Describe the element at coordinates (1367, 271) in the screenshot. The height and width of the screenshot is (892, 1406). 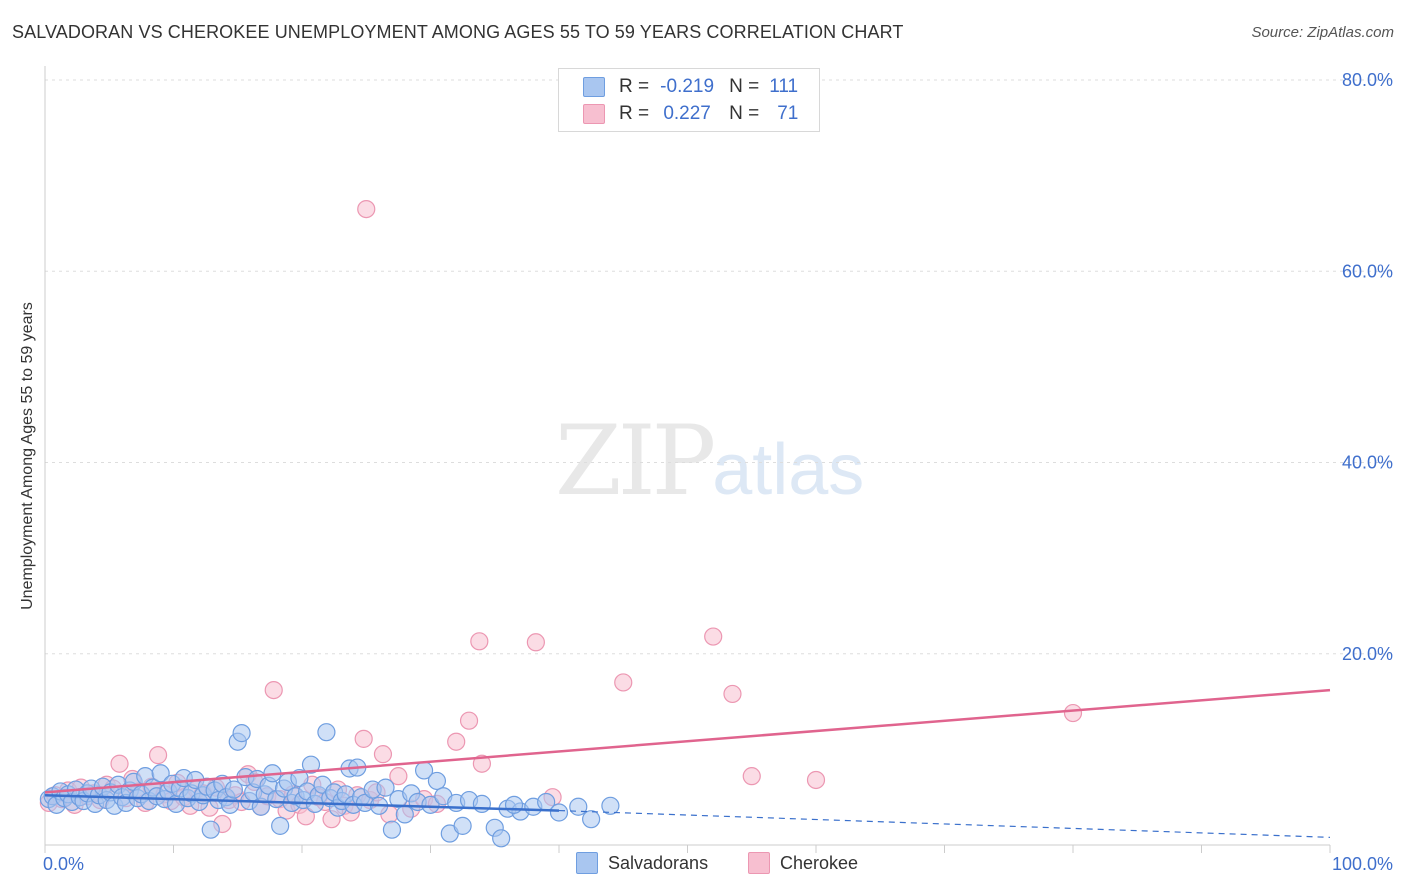
I see `y-tick-label: 60.0%` at that location.